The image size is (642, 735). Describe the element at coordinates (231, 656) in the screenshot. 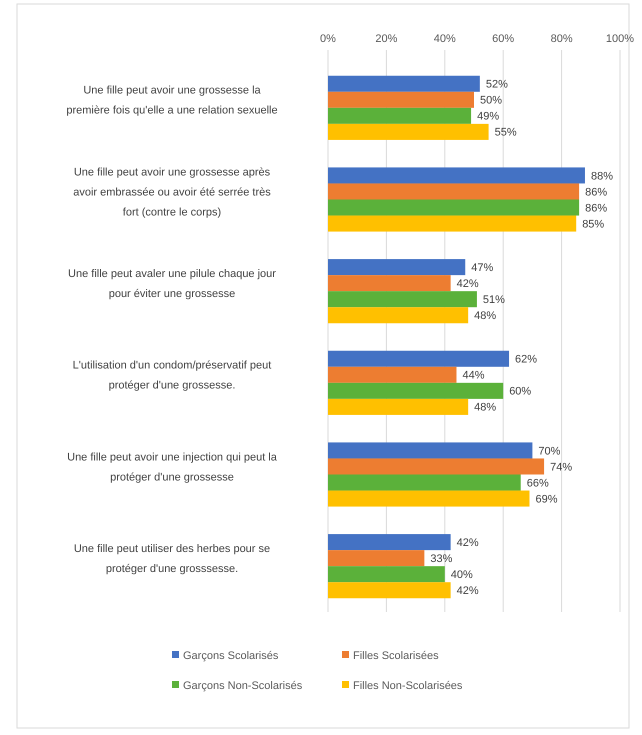

I see `legend-label: Garçons Scolarisés` at that location.